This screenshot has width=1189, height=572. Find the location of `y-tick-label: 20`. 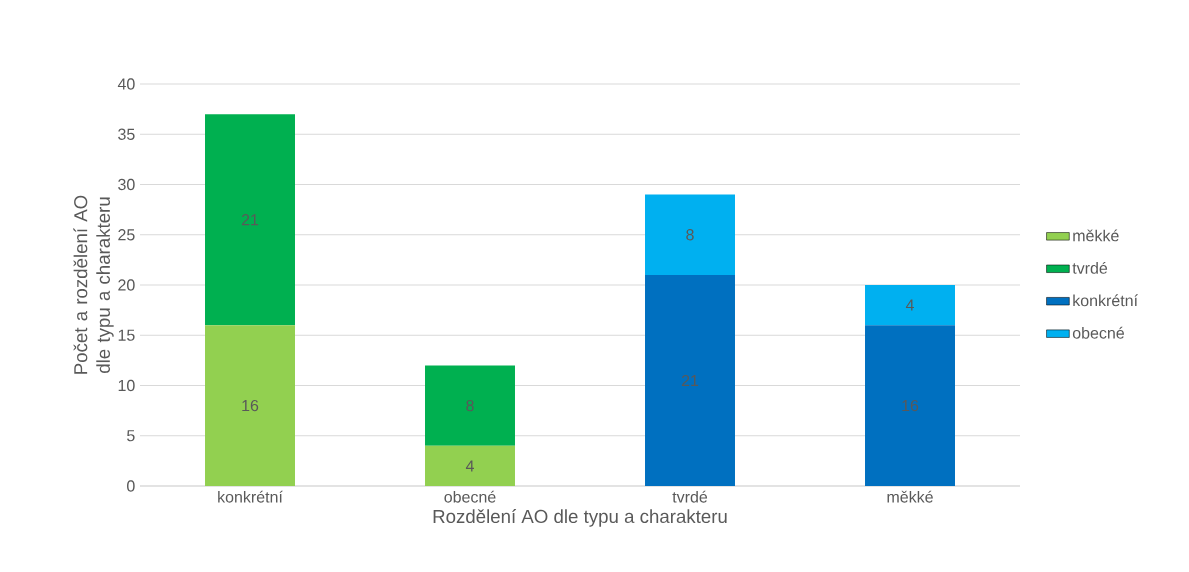

y-tick-label: 20 is located at coordinates (126, 285).